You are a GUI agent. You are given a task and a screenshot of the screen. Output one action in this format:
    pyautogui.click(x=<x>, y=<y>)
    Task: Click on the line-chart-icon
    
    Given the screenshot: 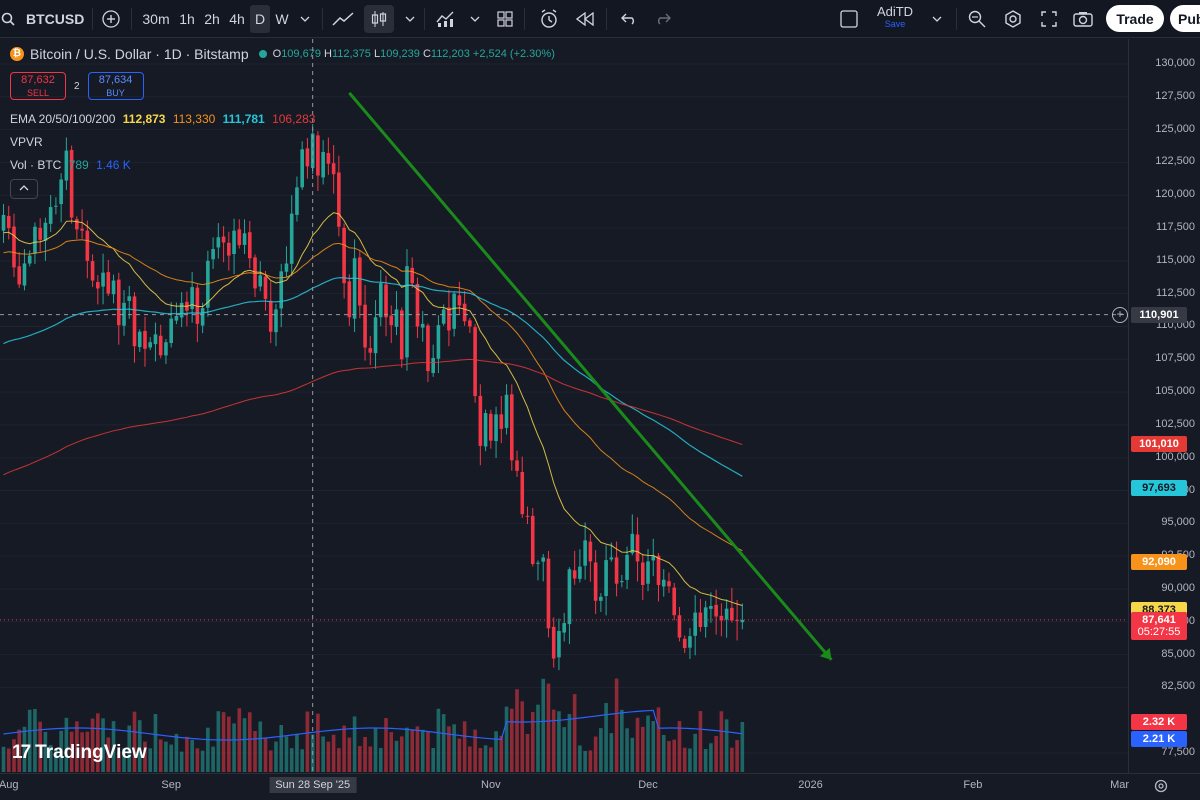 What is the action you would take?
    pyautogui.click(x=343, y=19)
    